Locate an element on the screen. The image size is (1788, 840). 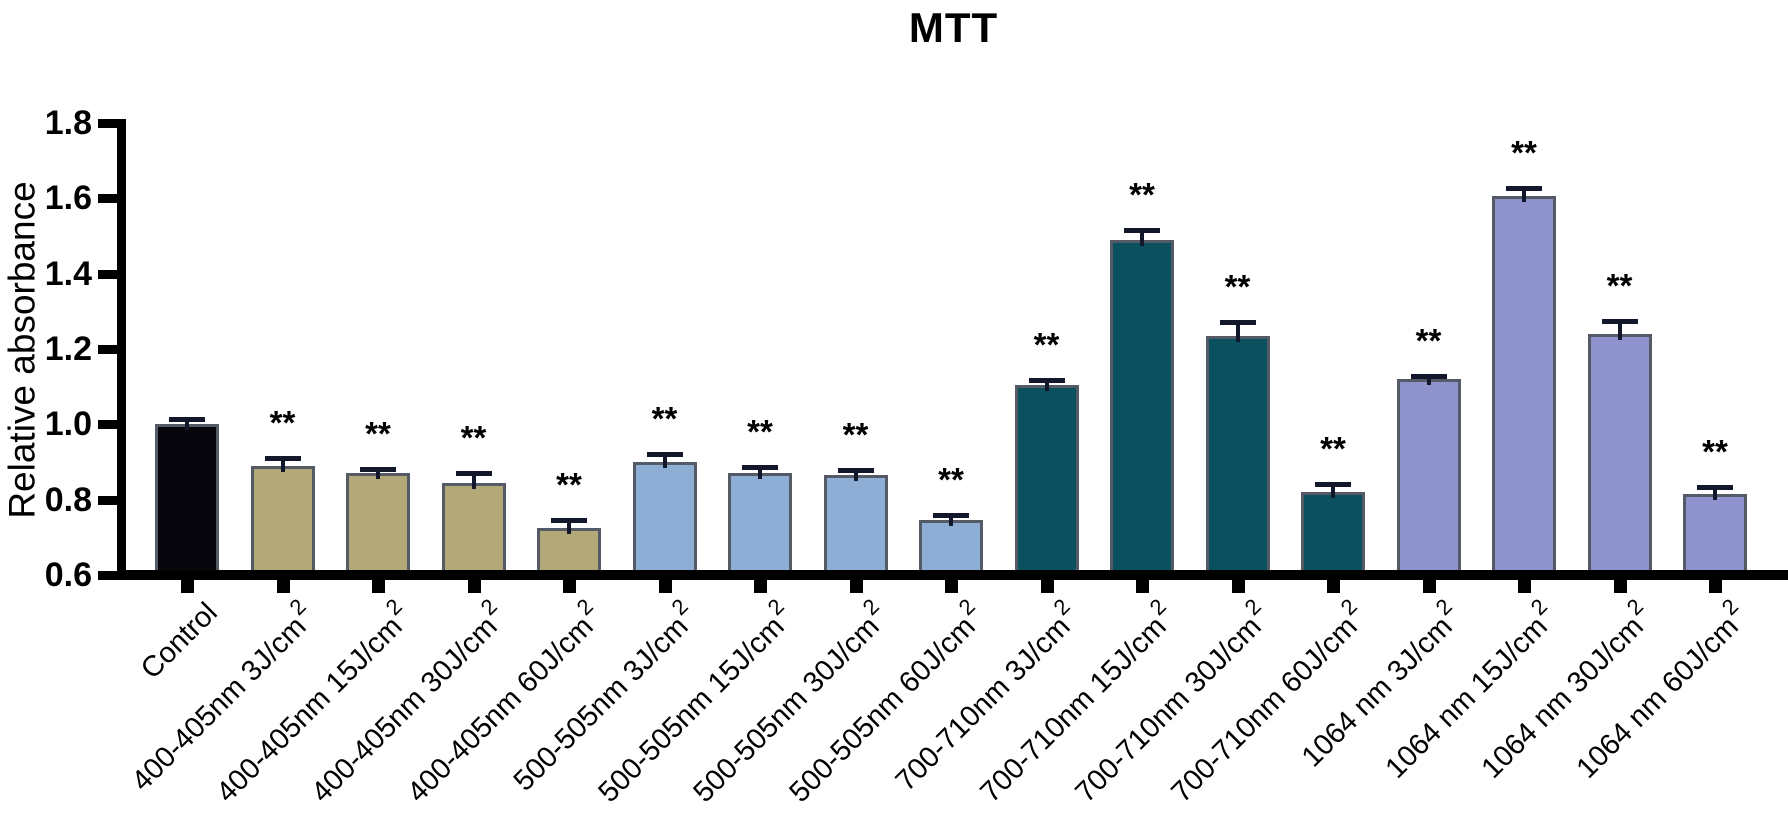
x-category-label: 1064 nm 3J/cm2 is located at coordinates (1377, 683).